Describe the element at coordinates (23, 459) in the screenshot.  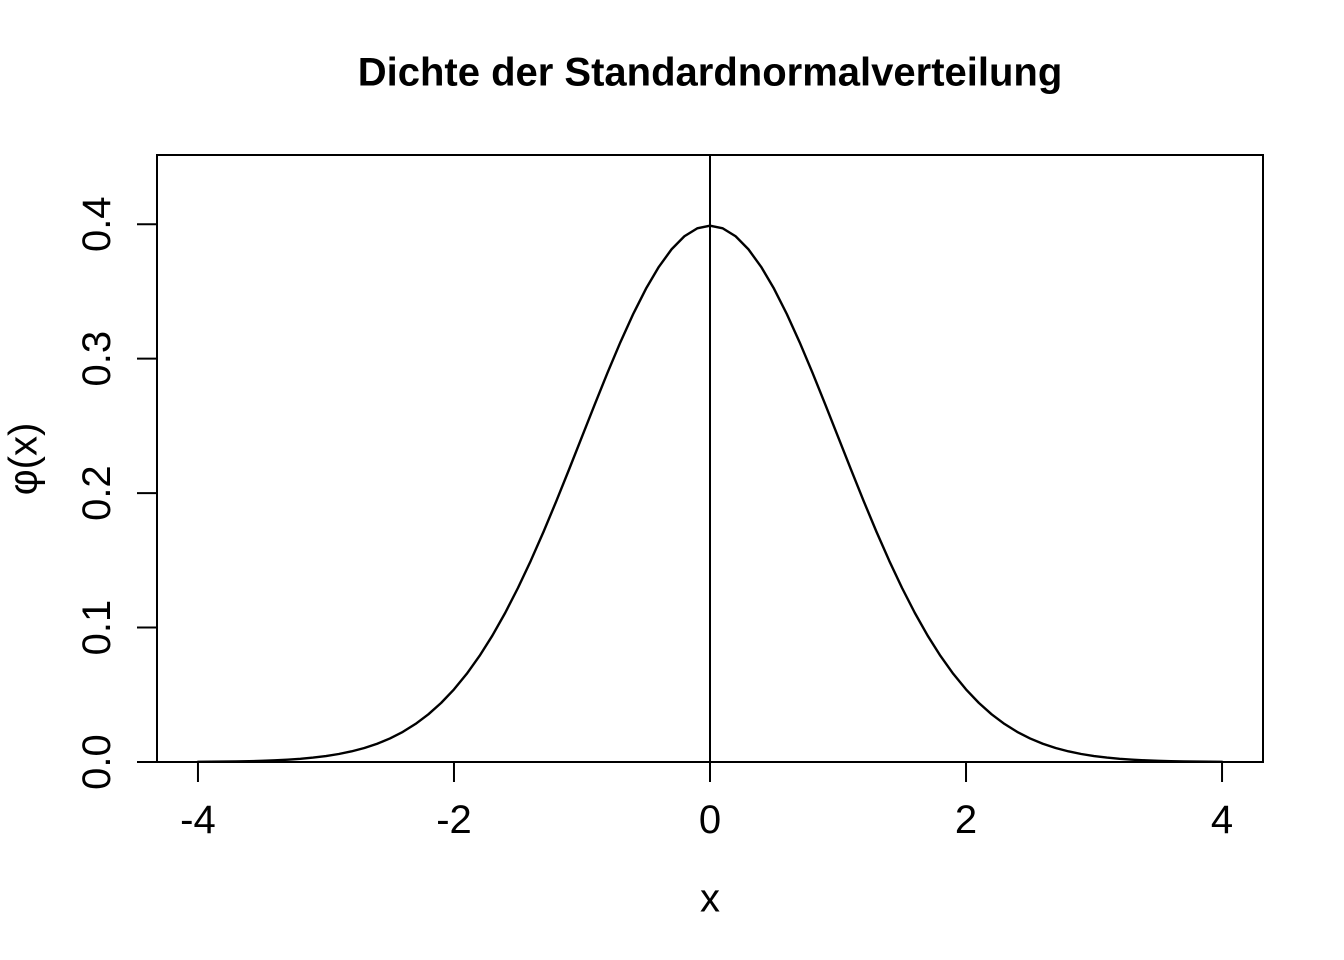
I see `y-axis-label: φ(x)` at that location.